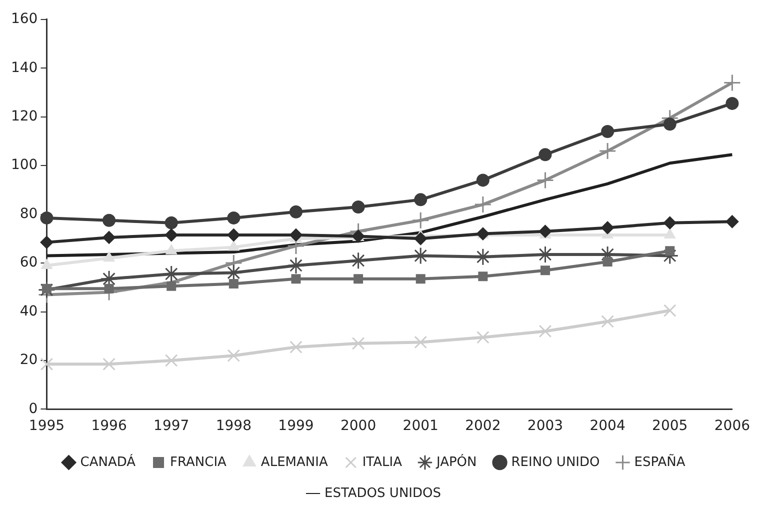  What do you see at coordinates (24, 68) in the screenshot?
I see `y-tick-label: 140` at bounding box center [24, 68].